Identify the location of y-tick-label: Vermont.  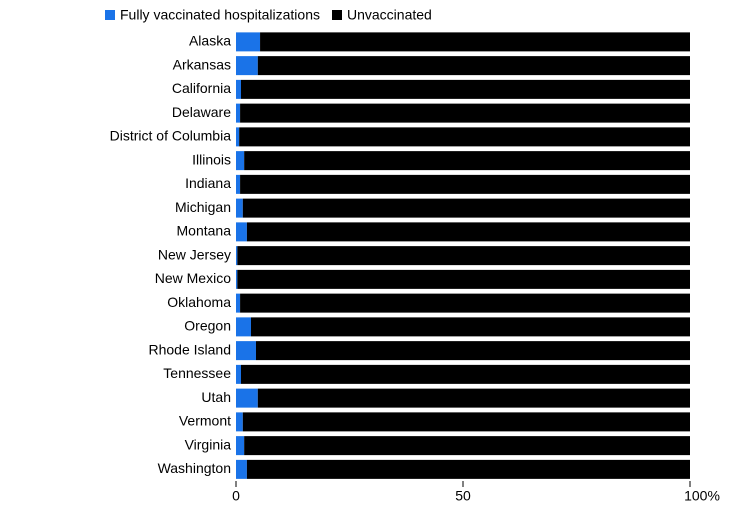
(205, 421).